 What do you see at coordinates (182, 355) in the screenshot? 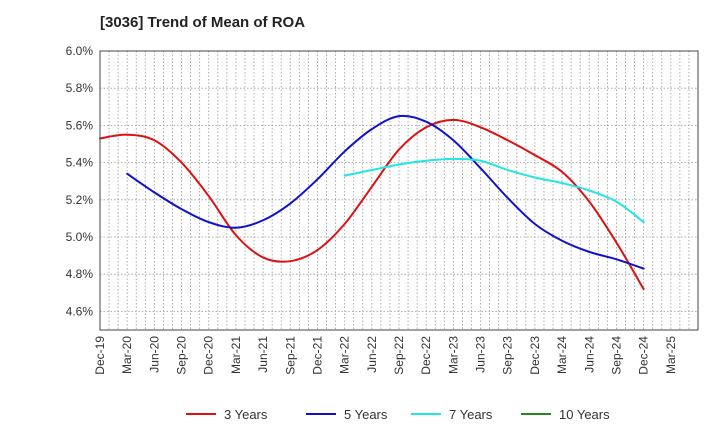
I see `x-tick-label: Sep-20` at bounding box center [182, 355].